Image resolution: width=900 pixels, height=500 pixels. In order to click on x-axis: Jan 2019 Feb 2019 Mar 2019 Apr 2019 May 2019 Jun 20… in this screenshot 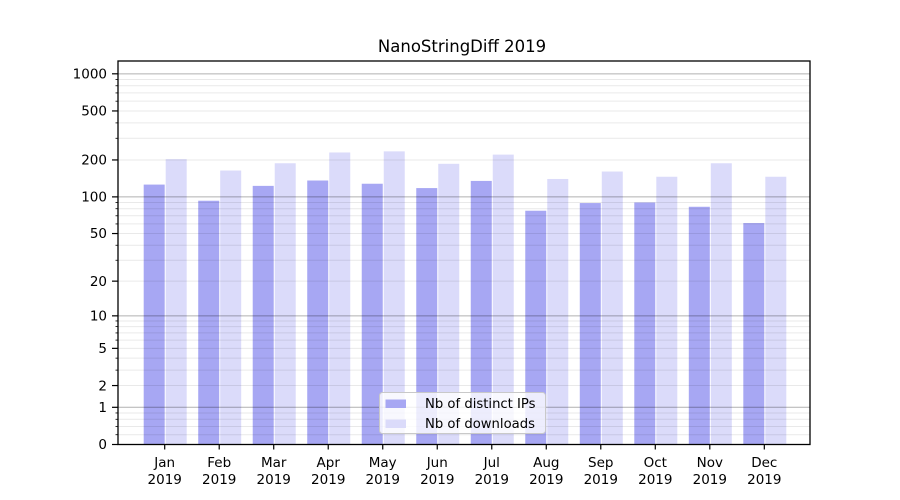, I will do `click(464, 466)`.